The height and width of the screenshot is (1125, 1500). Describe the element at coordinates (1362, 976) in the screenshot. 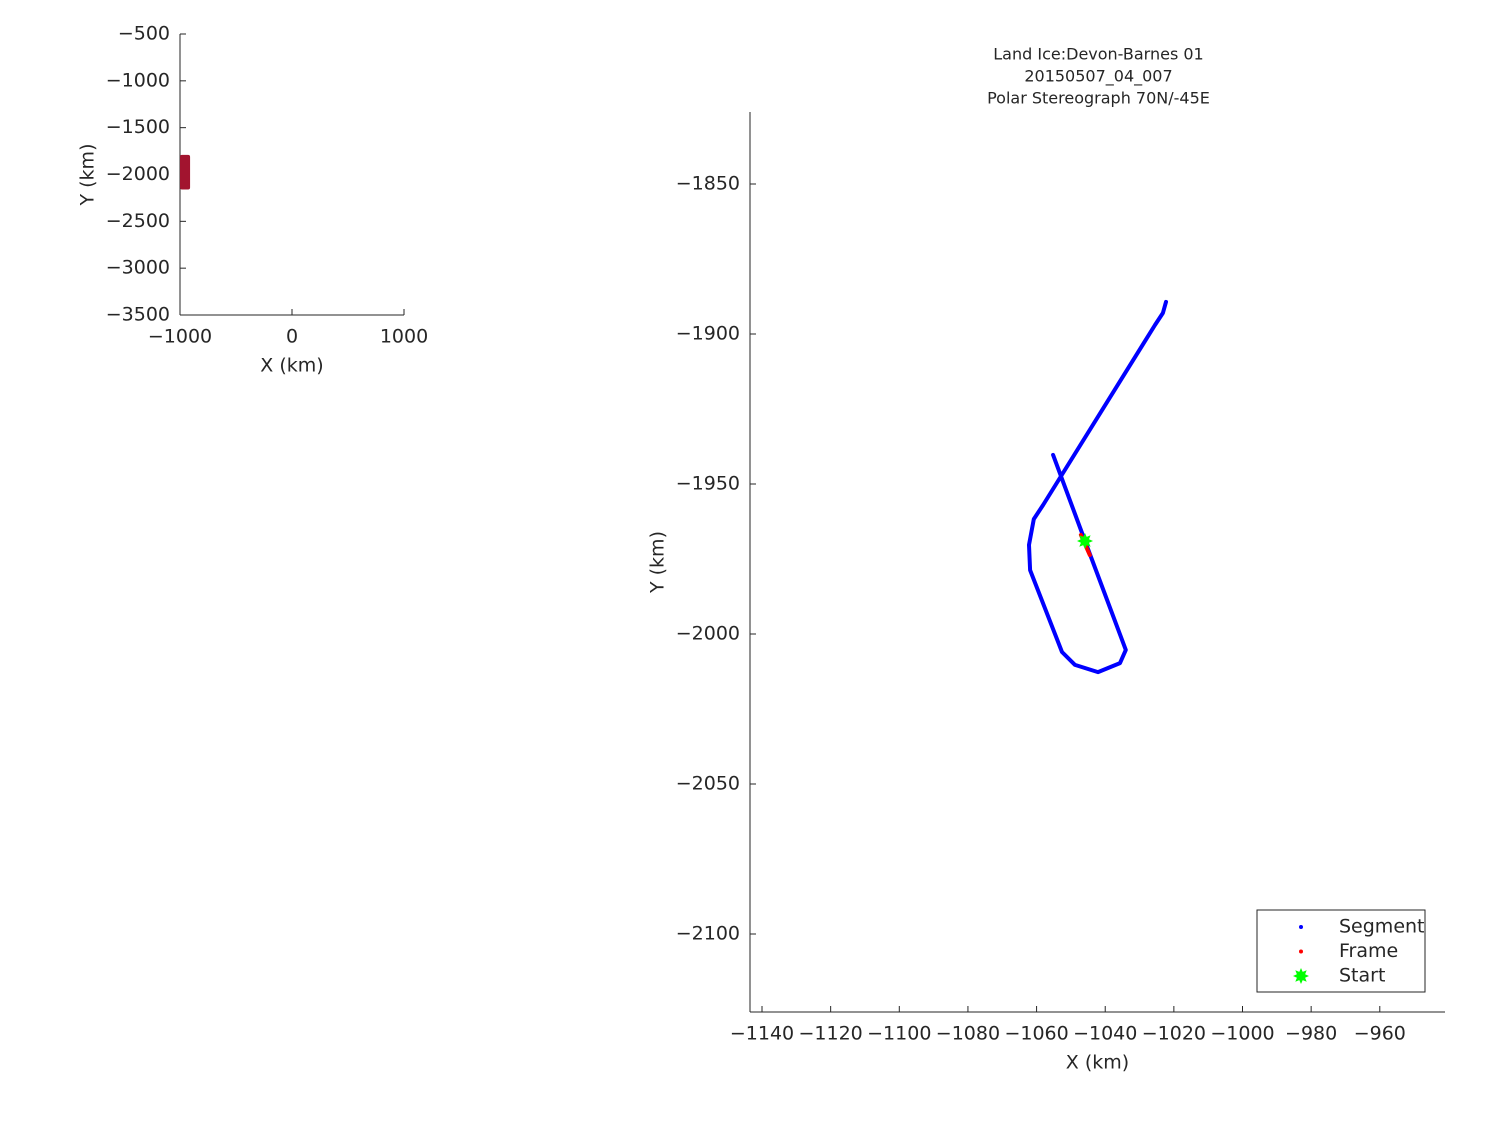

I see `legend-label: Start` at that location.